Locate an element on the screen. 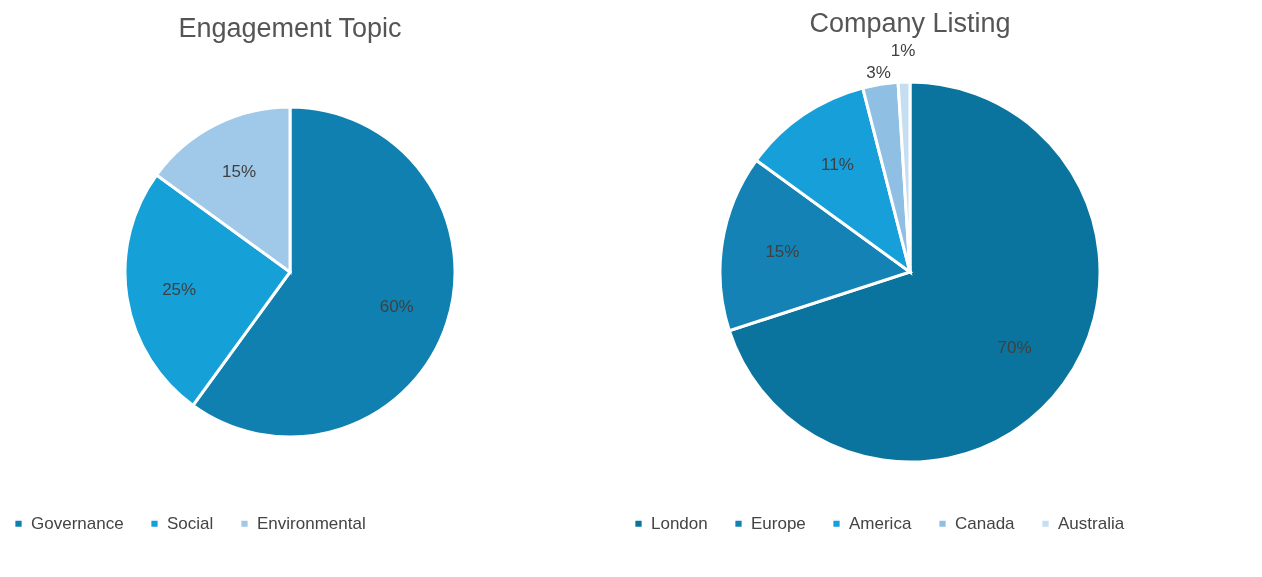 Image resolution: width=1262 pixels, height=577 pixels. legend-label: Canada is located at coordinates (985, 523).